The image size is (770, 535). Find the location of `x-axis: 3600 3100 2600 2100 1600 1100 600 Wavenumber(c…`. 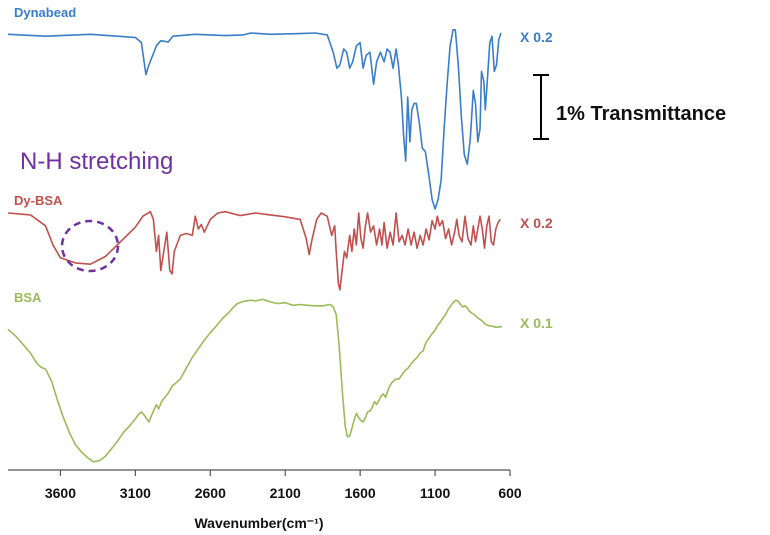

x-axis: 3600 3100 2600 2100 1600 1100 600 Wavenumber(c… is located at coordinates (265, 500).